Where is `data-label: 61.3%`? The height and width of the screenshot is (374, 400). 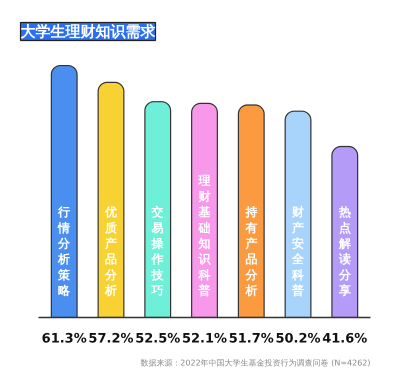 data-label: 61.3% is located at coordinates (64, 339).